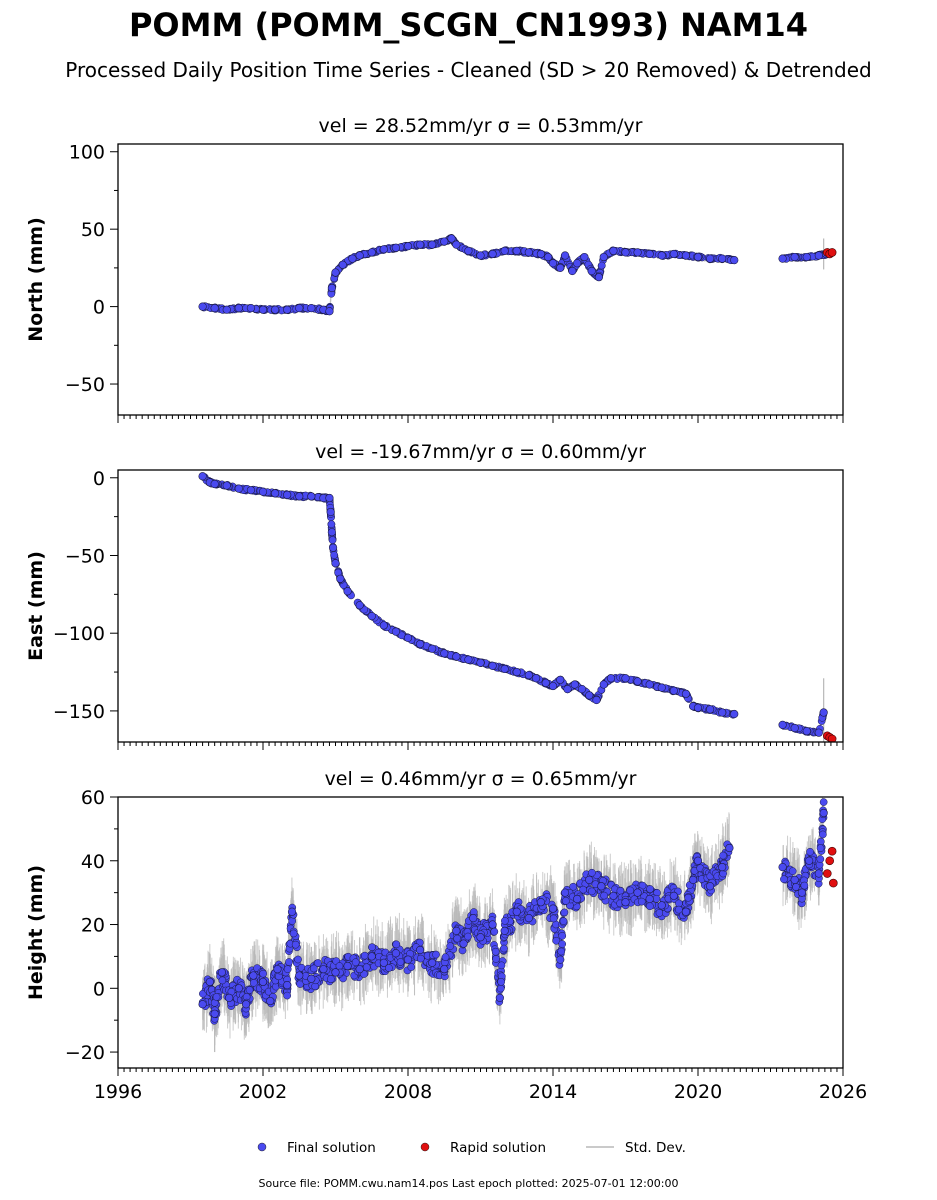  I want to click on y-axis-label: North (mm), so click(36, 279).